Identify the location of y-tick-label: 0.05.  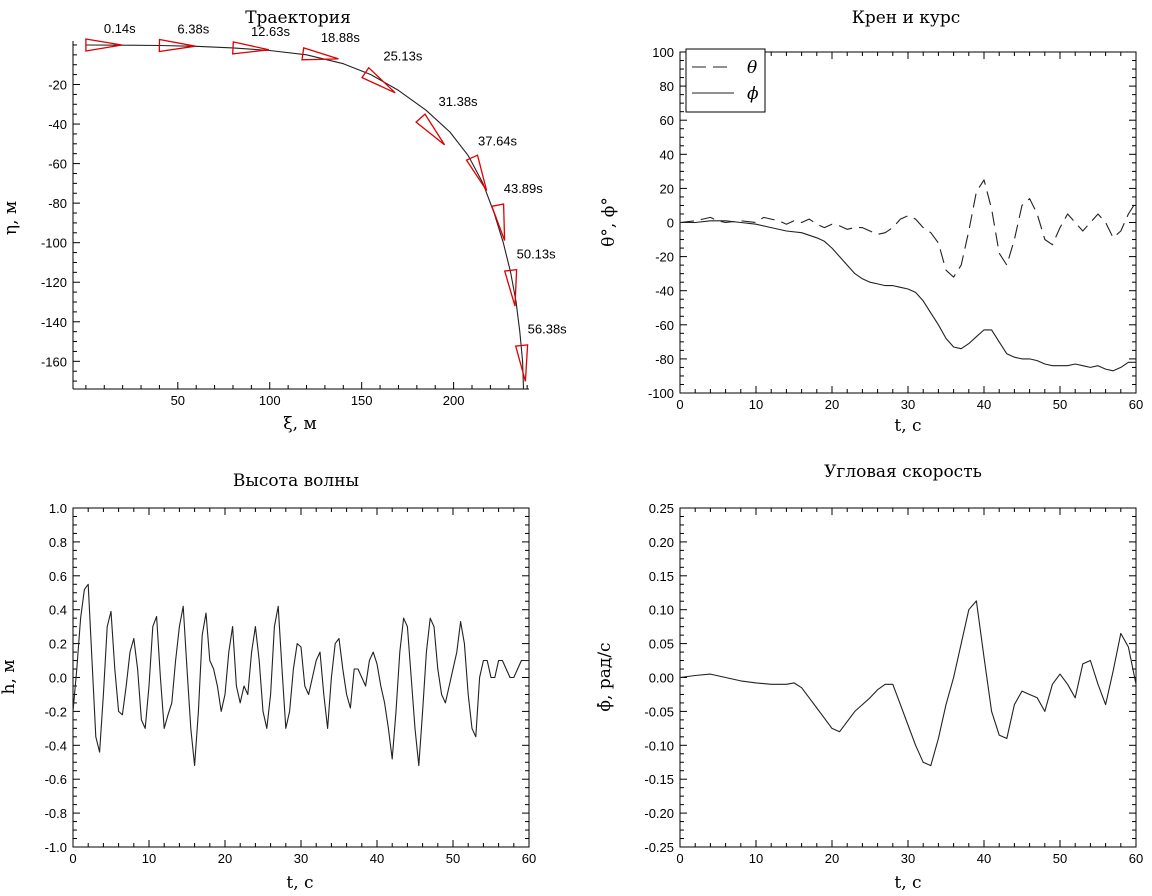
(661, 644).